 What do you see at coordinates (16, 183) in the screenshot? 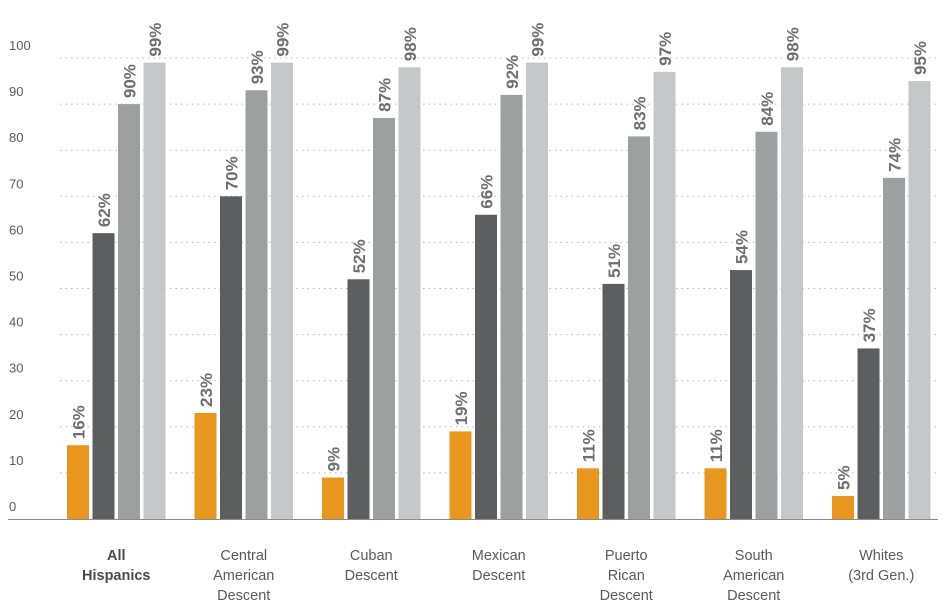
I see `y-tick-label: 70` at bounding box center [16, 183].